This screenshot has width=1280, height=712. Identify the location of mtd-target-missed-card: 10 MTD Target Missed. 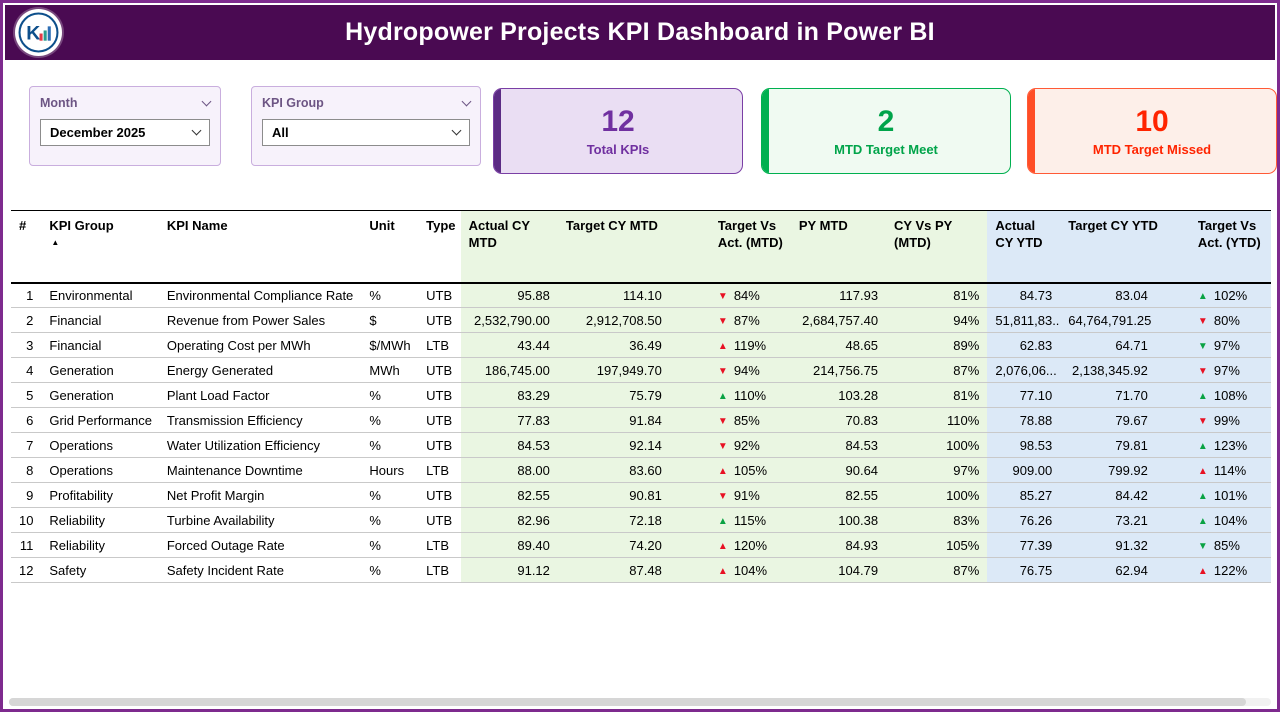
(1152, 131).